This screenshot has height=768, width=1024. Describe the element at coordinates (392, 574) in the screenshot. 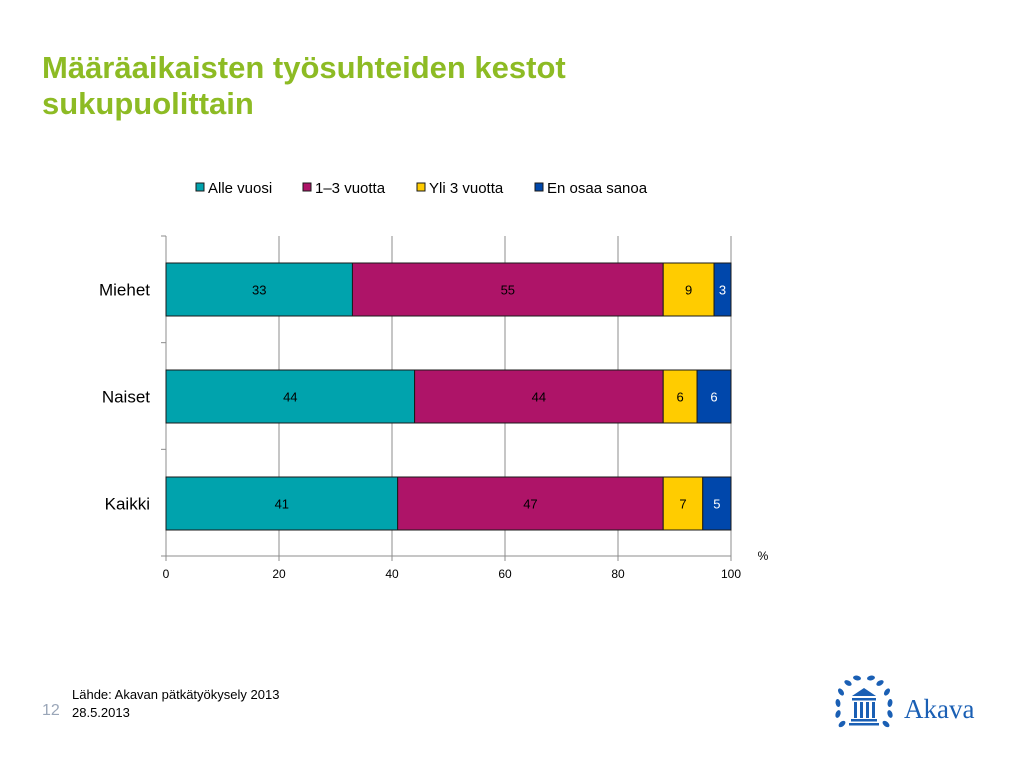

I see `x-tick-label: 40` at that location.